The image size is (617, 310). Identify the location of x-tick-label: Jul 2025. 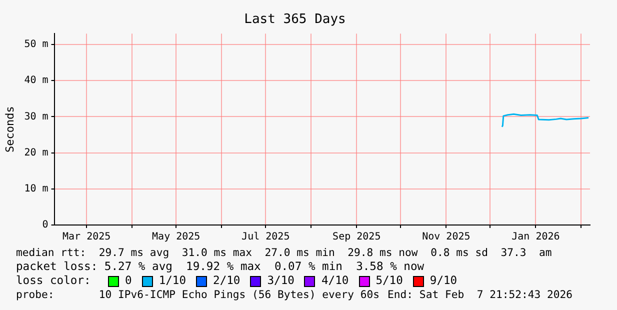
(266, 237).